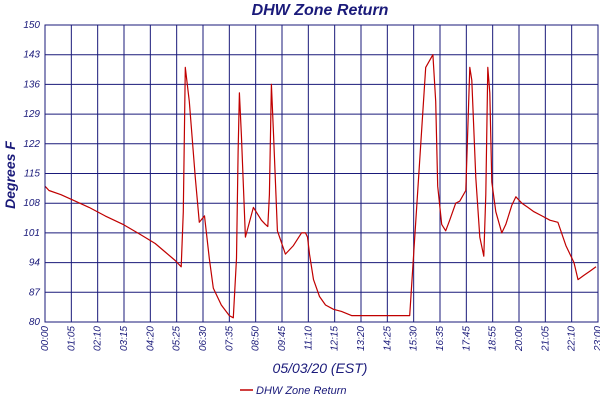 This screenshot has height=400, width=600. What do you see at coordinates (519, 339) in the screenshot?
I see `x-tick-label: 20:00` at bounding box center [519, 339].